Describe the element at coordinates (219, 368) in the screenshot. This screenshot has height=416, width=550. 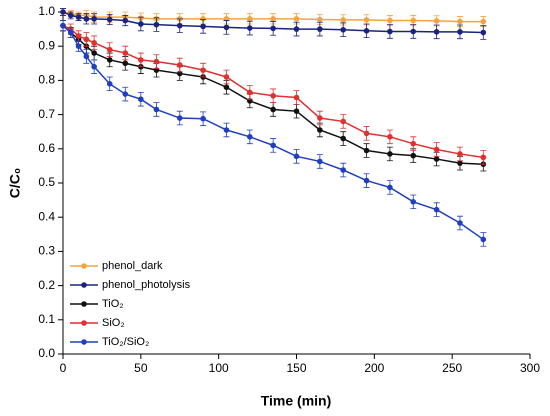
I see `x-tick-label: 100` at that location.